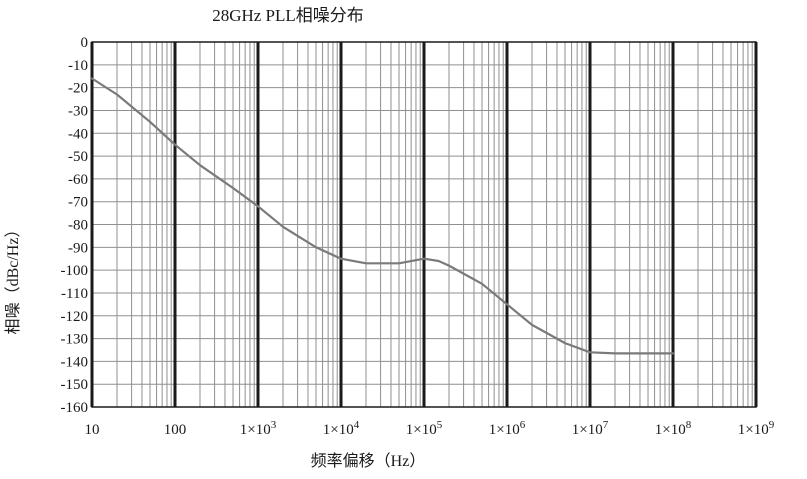 Image resolution: width=807 pixels, height=479 pixels. I want to click on y-tick-label: -50, so click(78, 157).